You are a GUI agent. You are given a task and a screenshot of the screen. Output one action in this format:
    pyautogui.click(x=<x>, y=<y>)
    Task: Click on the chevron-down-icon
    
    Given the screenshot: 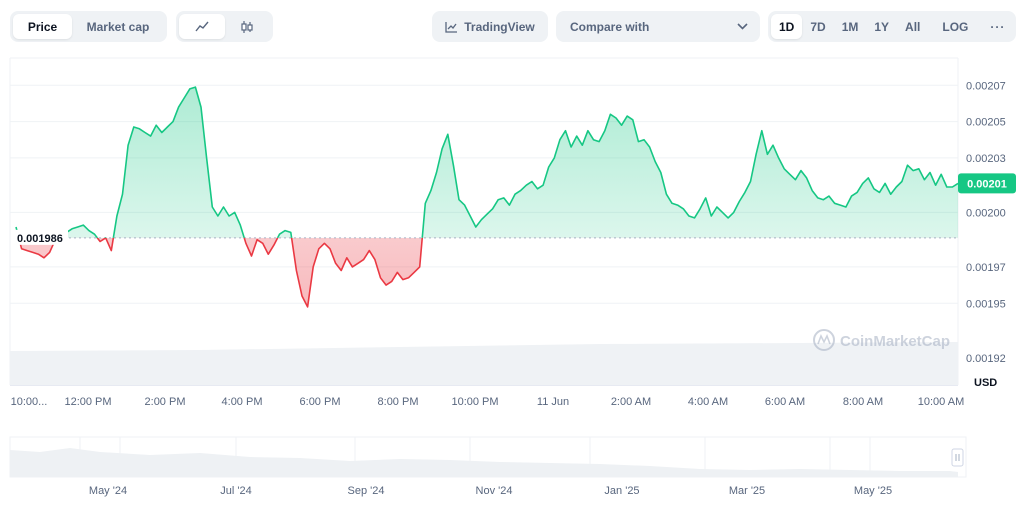 What is the action you would take?
    pyautogui.click(x=742, y=26)
    